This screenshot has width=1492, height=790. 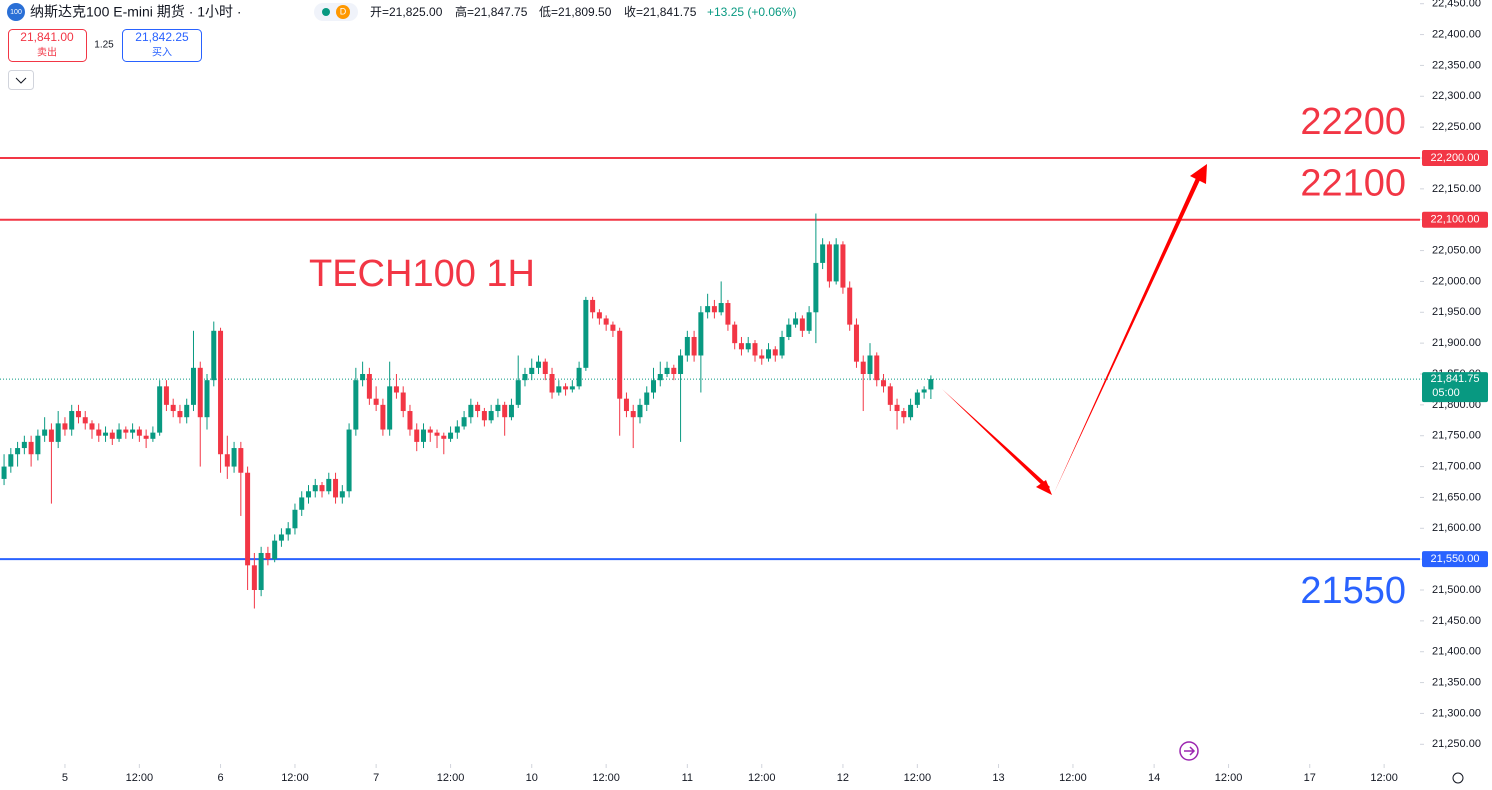 I want to click on y-tick-label: 21,300.00, so click(x=1456, y=713).